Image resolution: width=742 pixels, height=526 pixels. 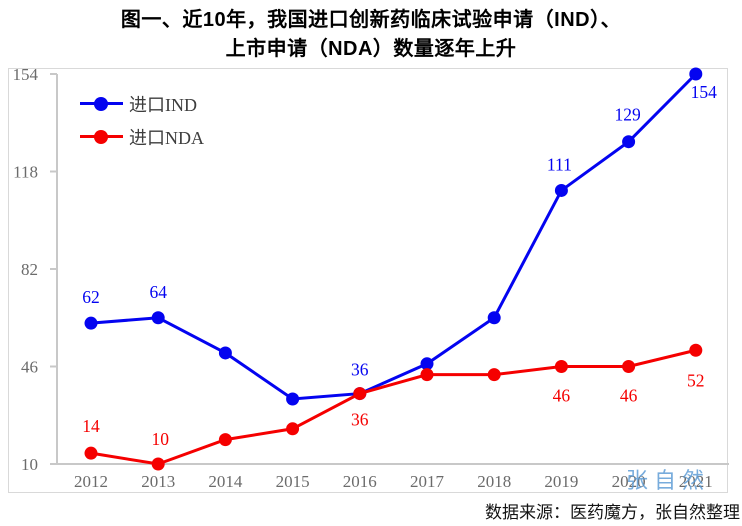 I want to click on x-tick-label: 2014, so click(x=225, y=481).